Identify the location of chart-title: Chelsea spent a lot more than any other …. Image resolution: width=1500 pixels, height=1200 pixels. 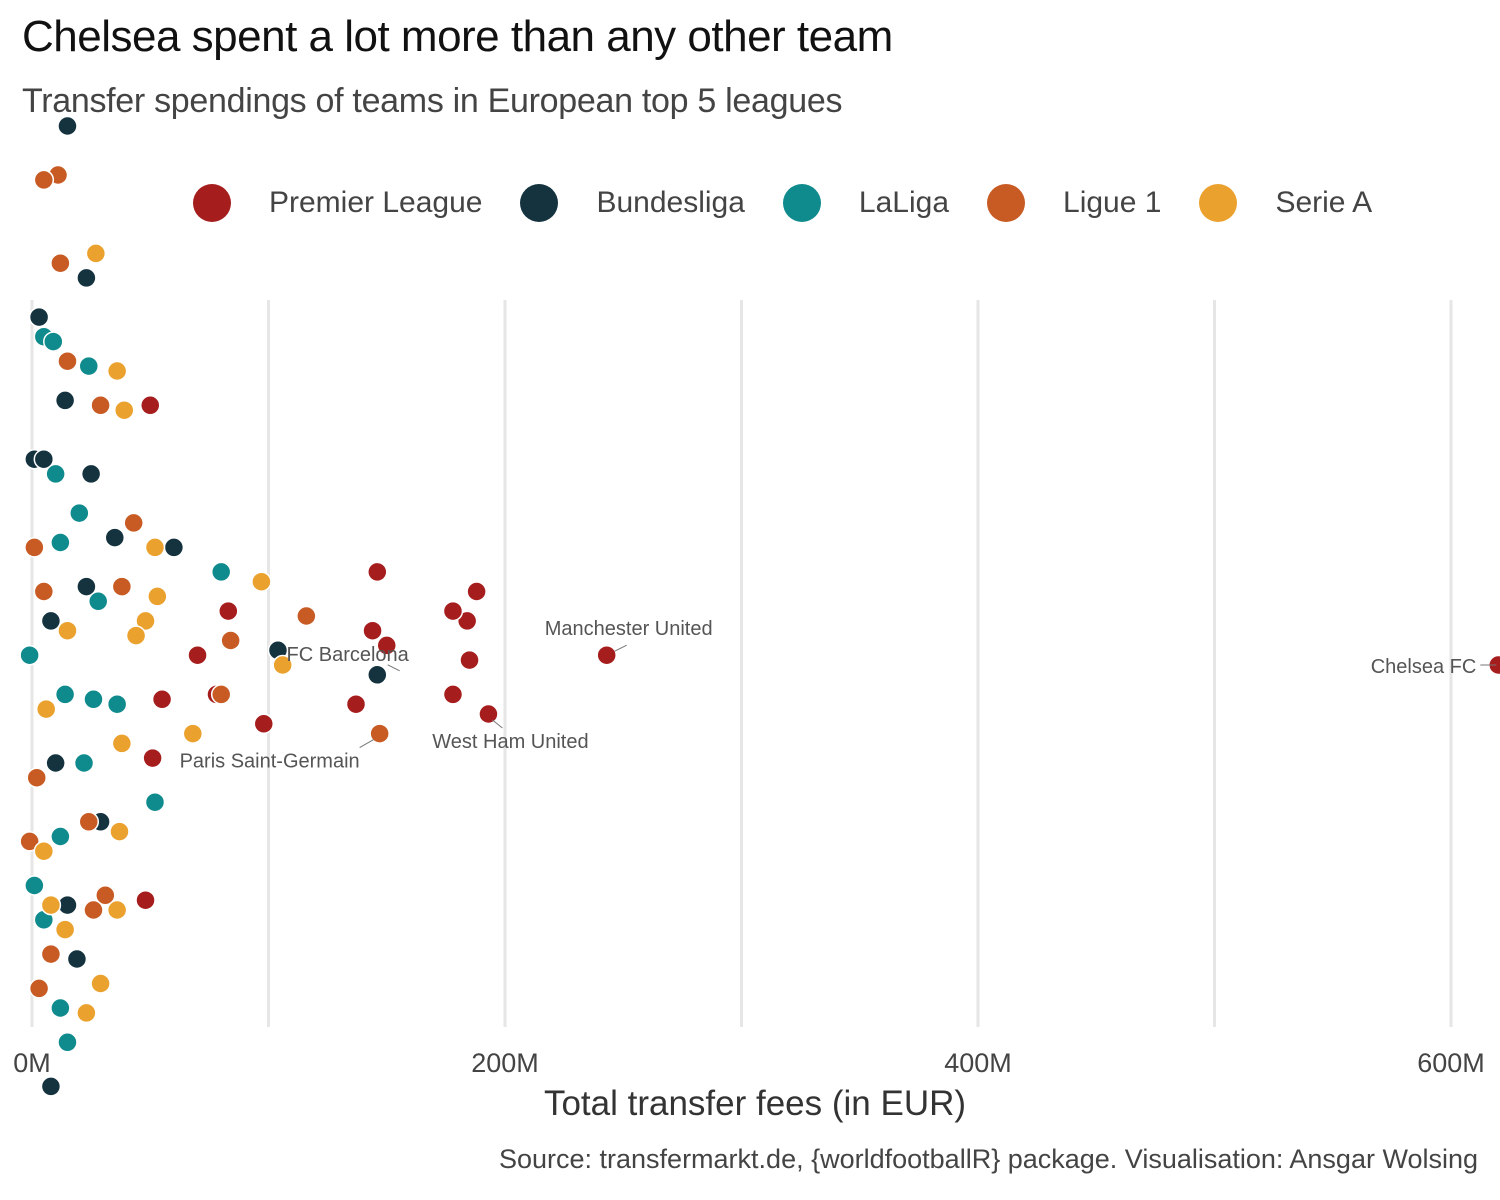
(457, 36).